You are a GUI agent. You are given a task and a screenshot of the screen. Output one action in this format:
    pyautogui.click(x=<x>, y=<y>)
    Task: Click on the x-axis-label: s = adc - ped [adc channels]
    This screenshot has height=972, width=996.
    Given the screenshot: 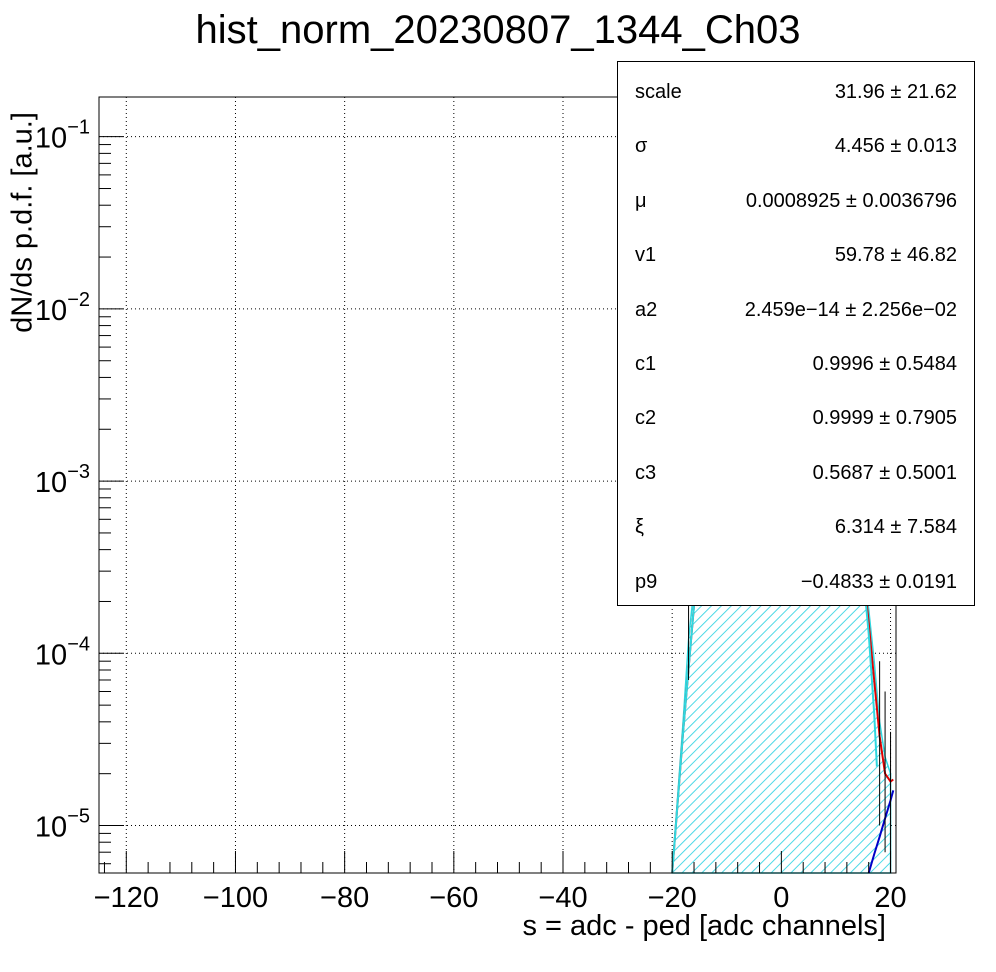 What is the action you would take?
    pyautogui.click(x=704, y=926)
    